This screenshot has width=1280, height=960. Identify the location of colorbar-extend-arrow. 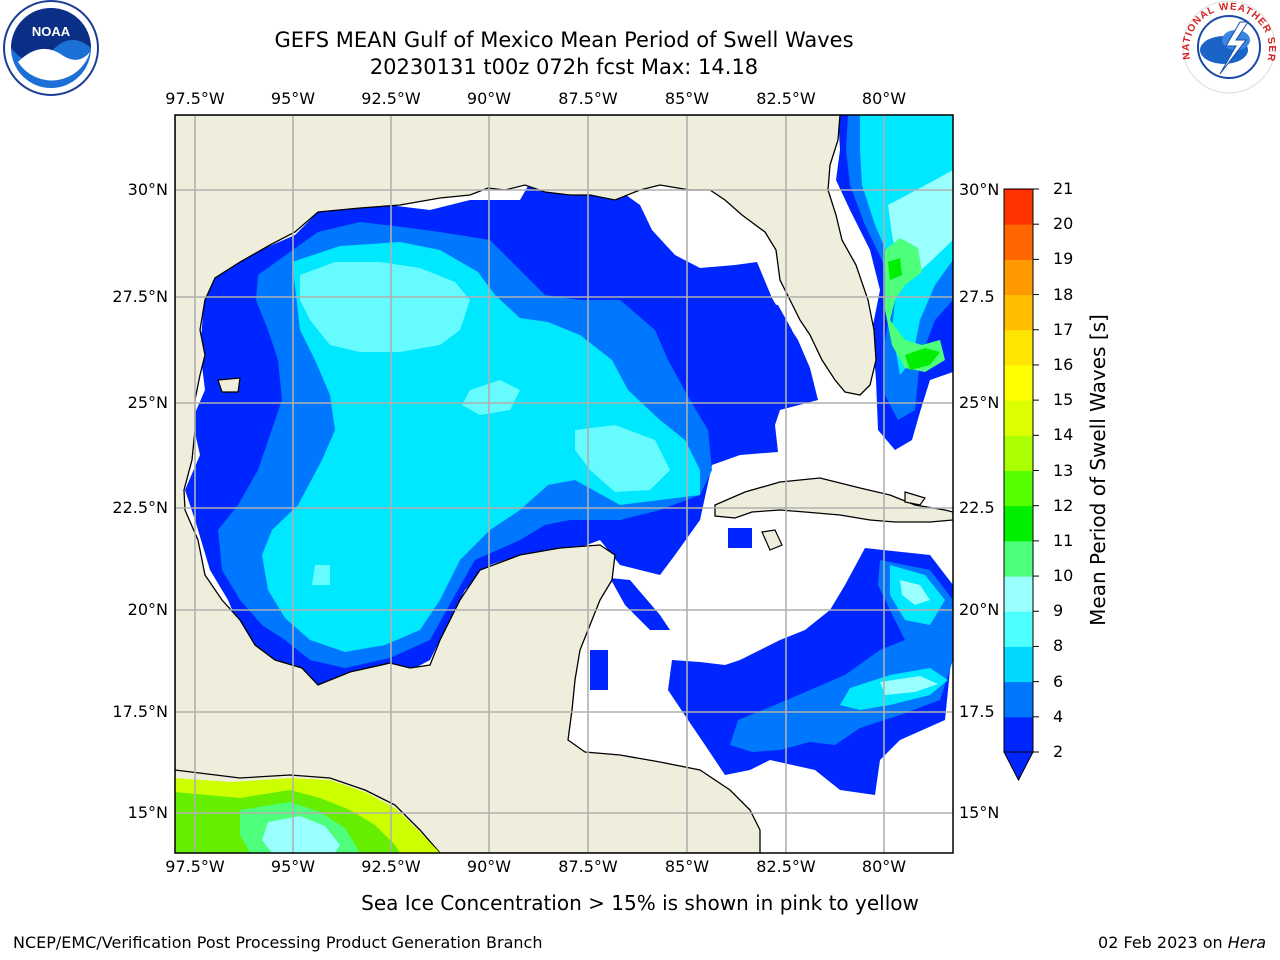
(1018, 766).